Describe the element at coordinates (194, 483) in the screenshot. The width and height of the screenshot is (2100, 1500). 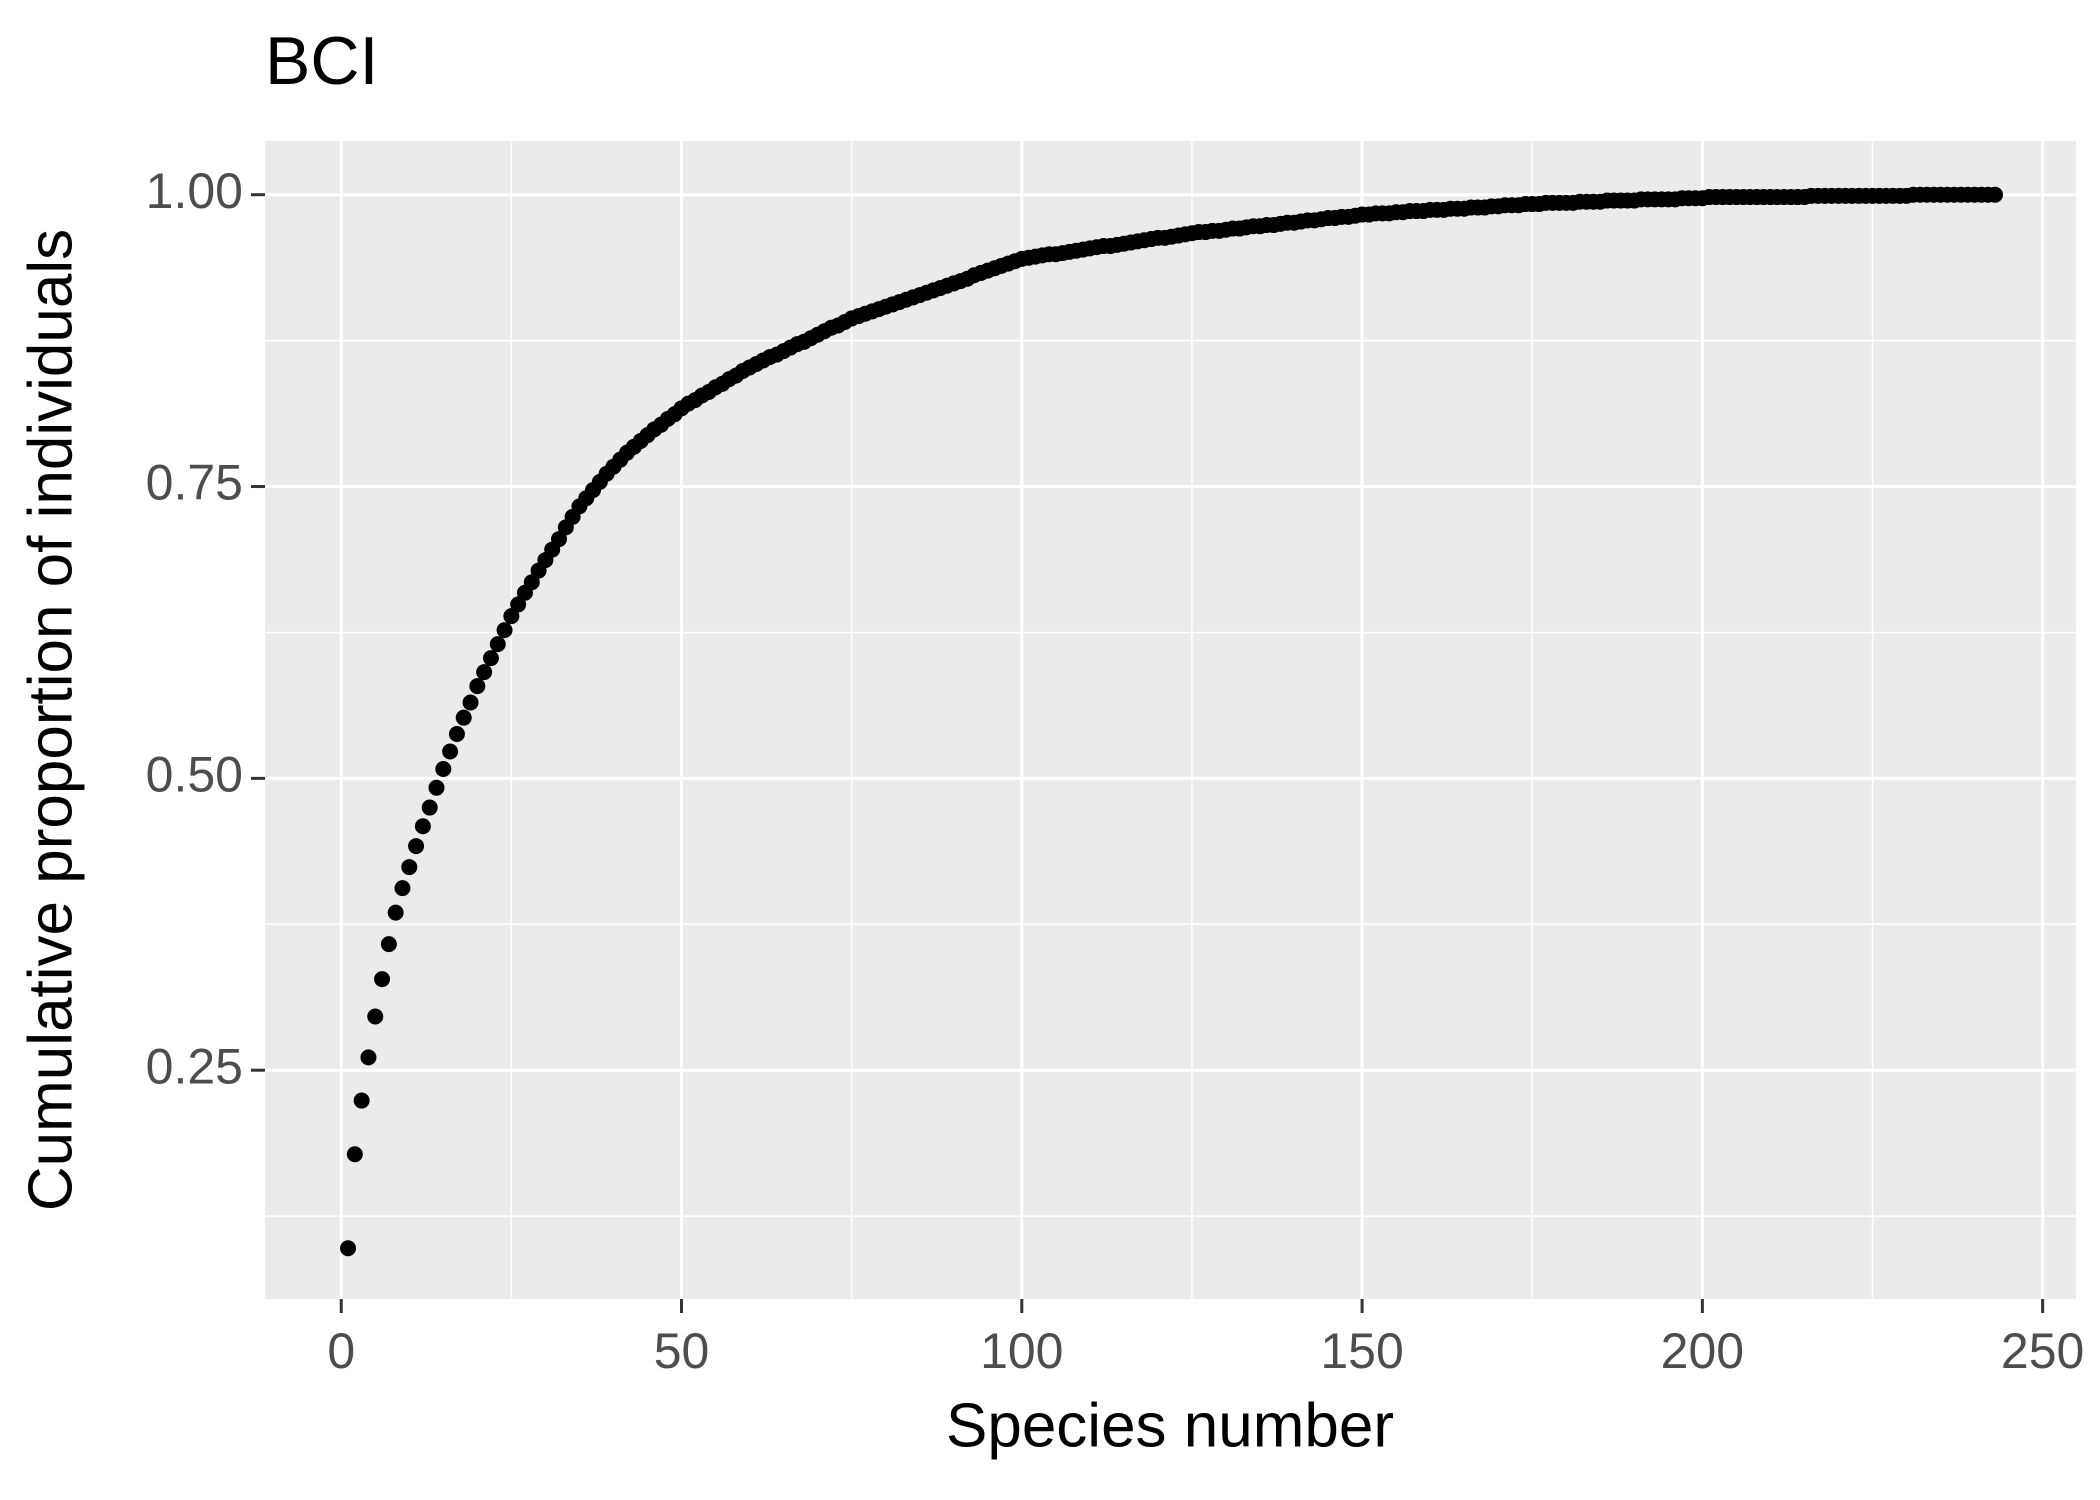
I see `y-tick-label: 0.75` at that location.